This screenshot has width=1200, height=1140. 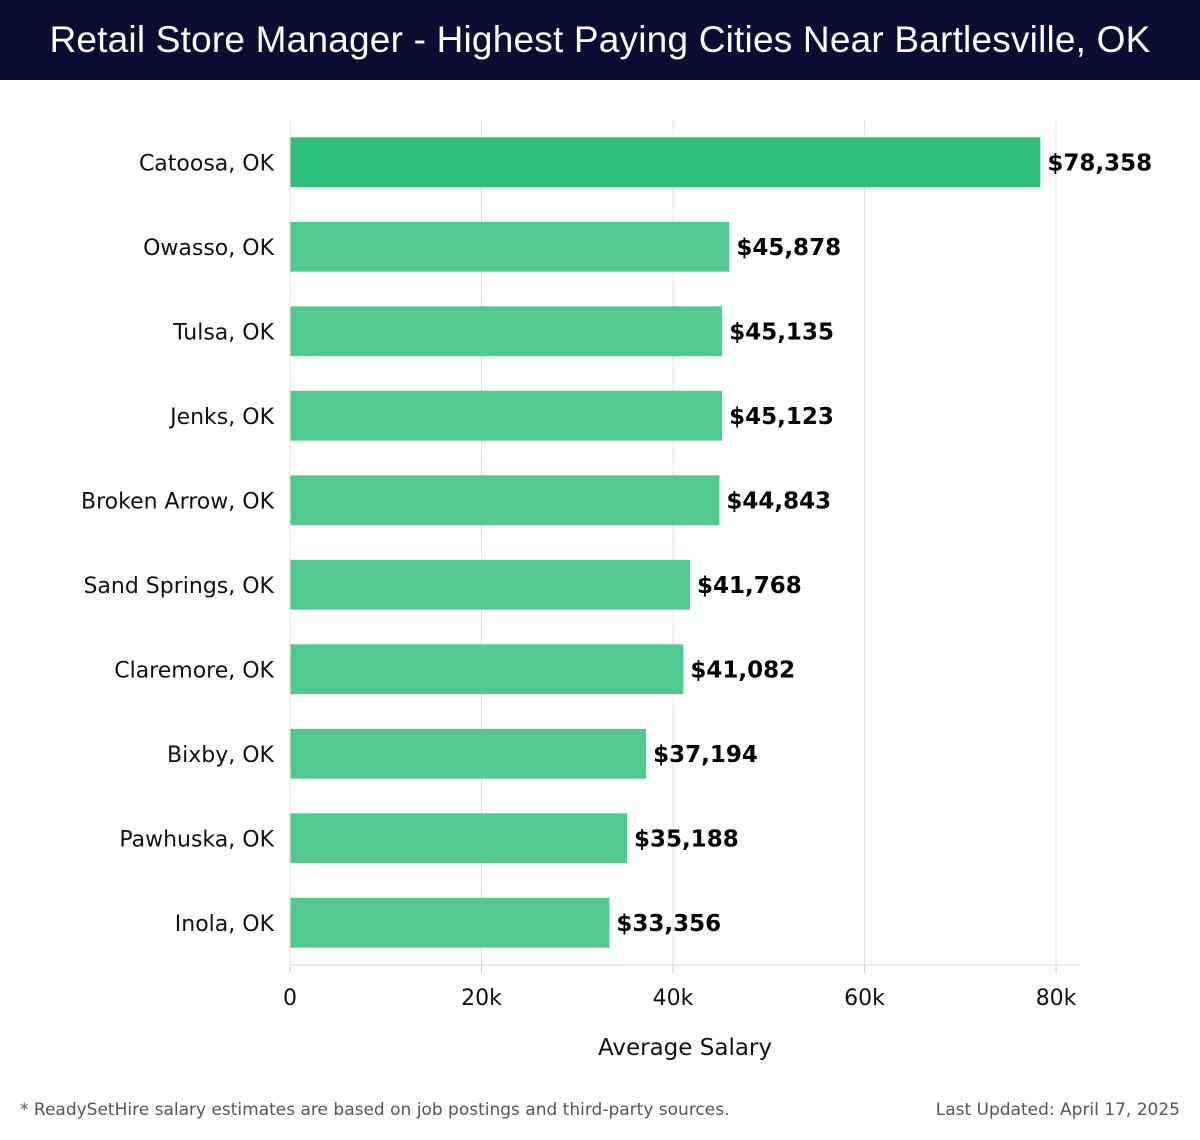 I want to click on value-label: $45,135, so click(x=781, y=332).